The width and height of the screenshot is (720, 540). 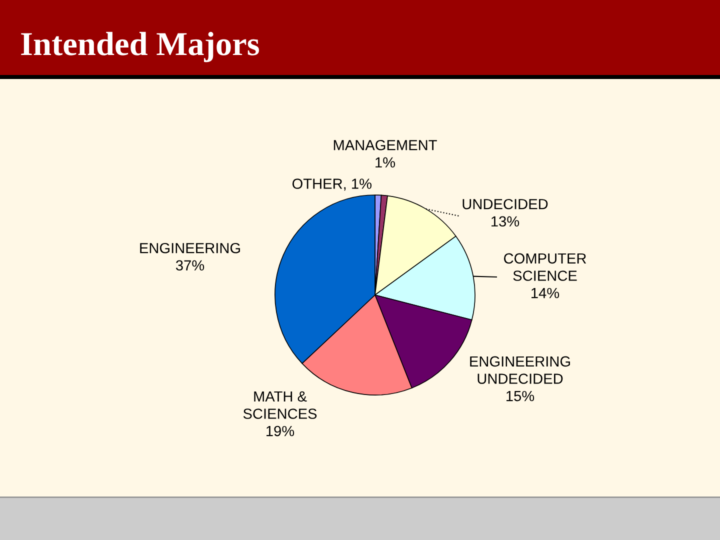 What do you see at coordinates (280, 405) in the screenshot?
I see `slice-label: MATH & SCIENCES` at bounding box center [280, 405].